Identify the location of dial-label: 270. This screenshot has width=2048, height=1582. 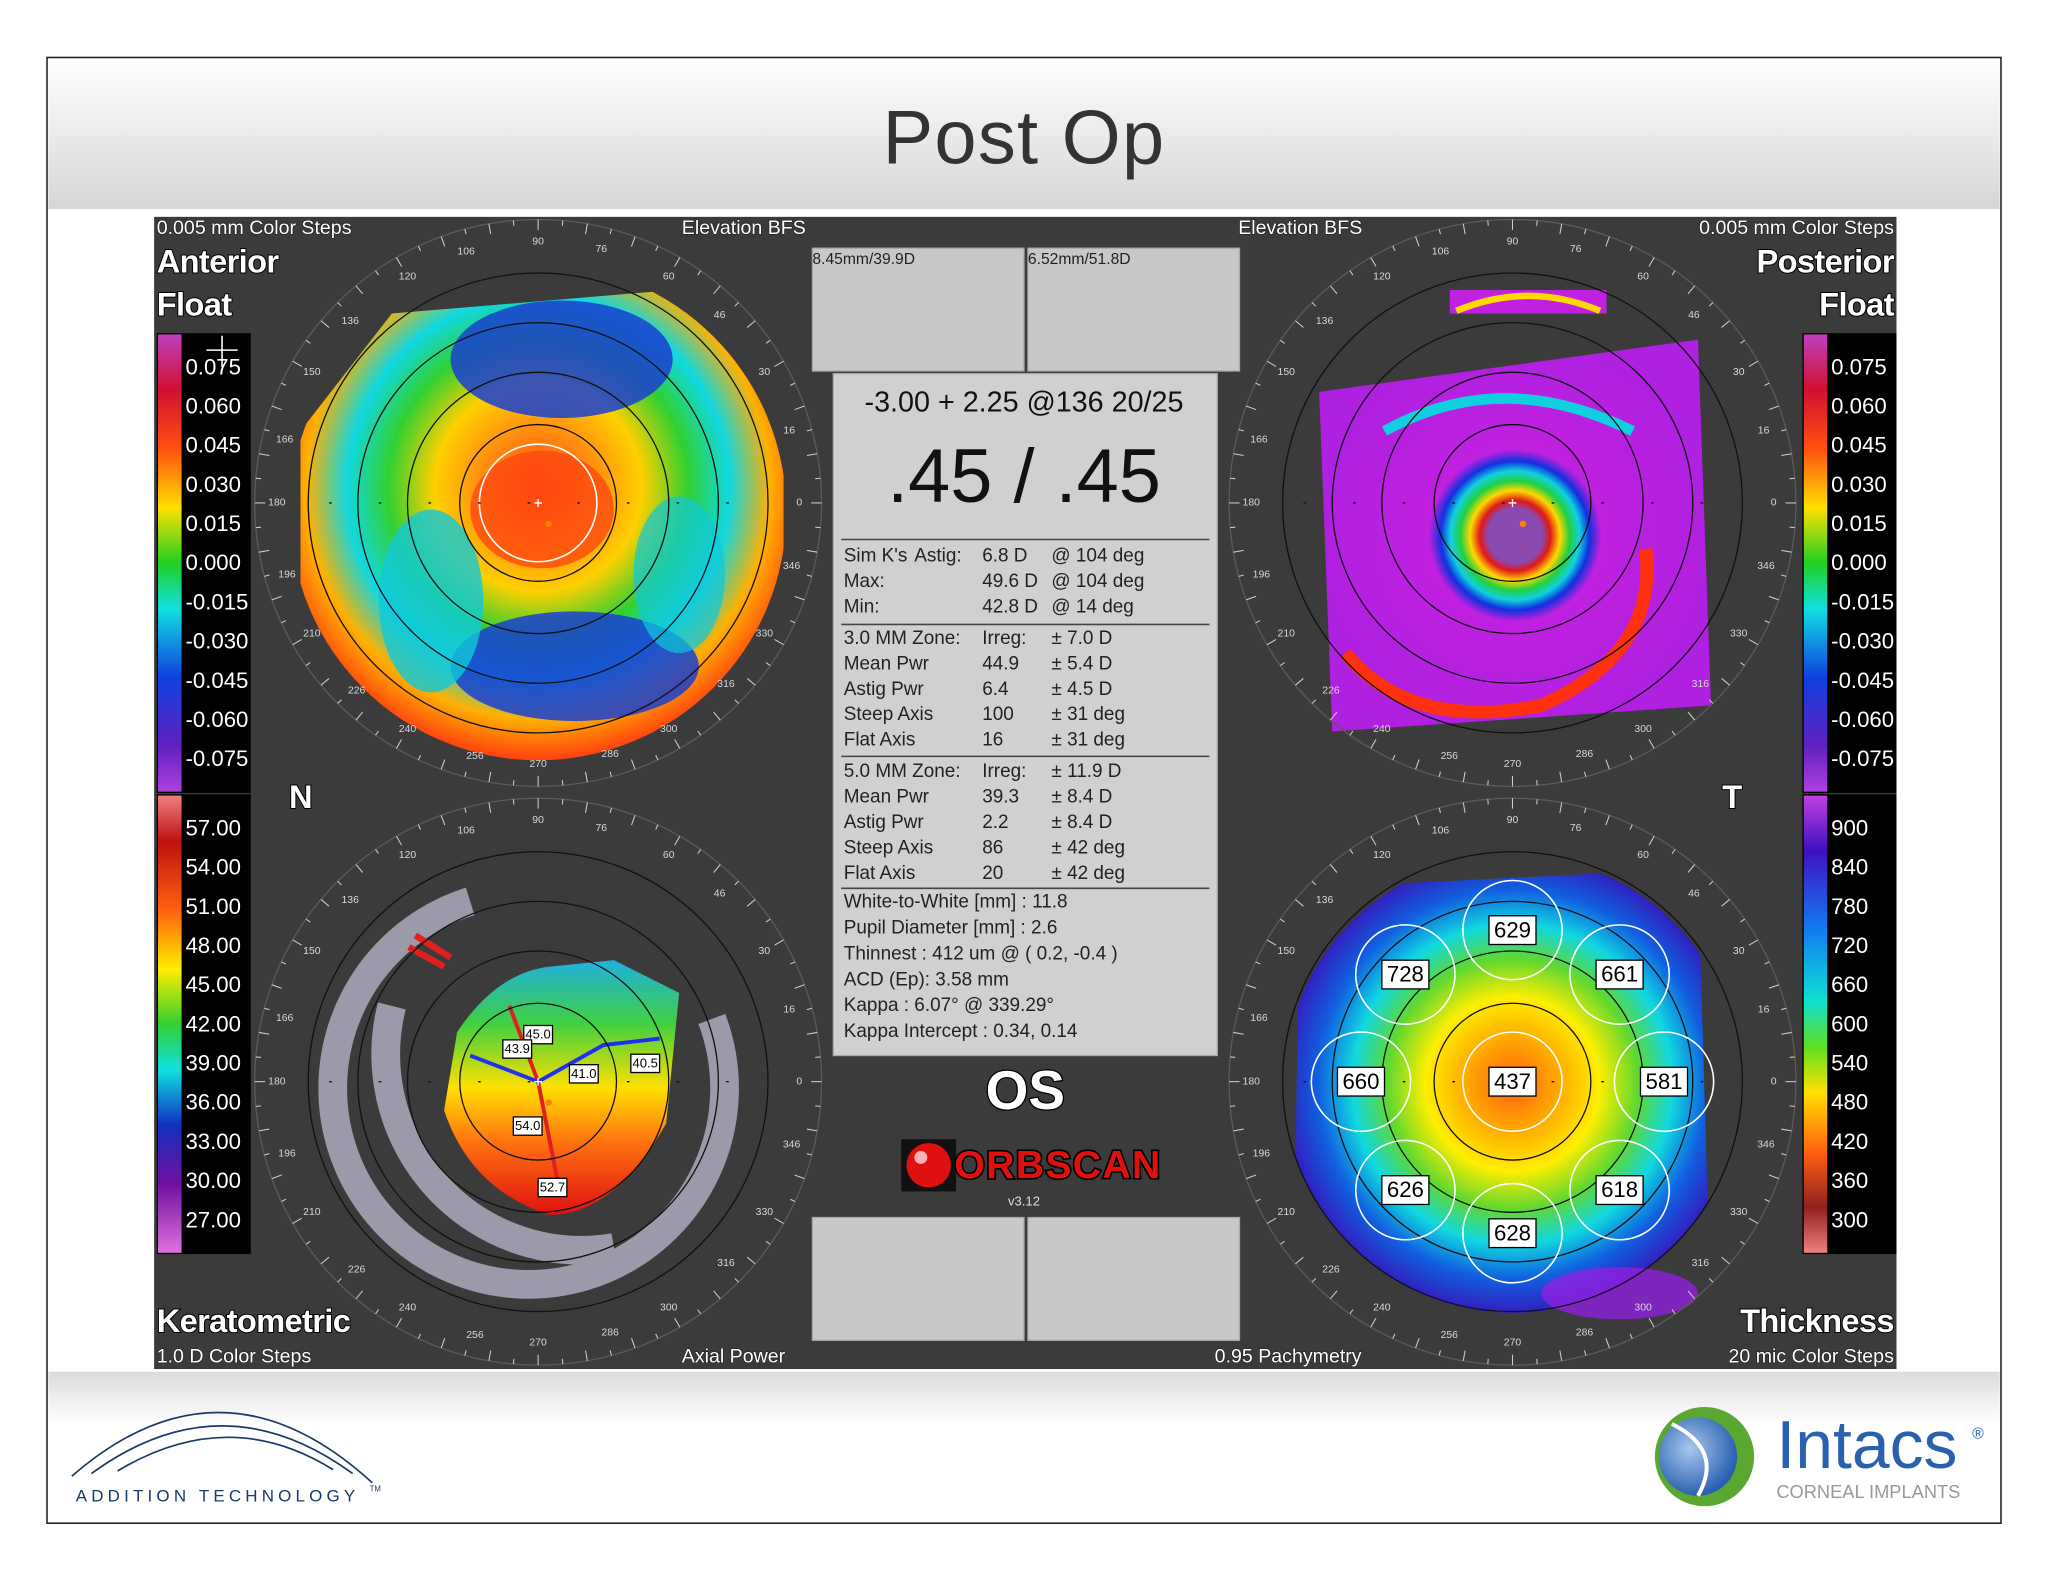
(1513, 764).